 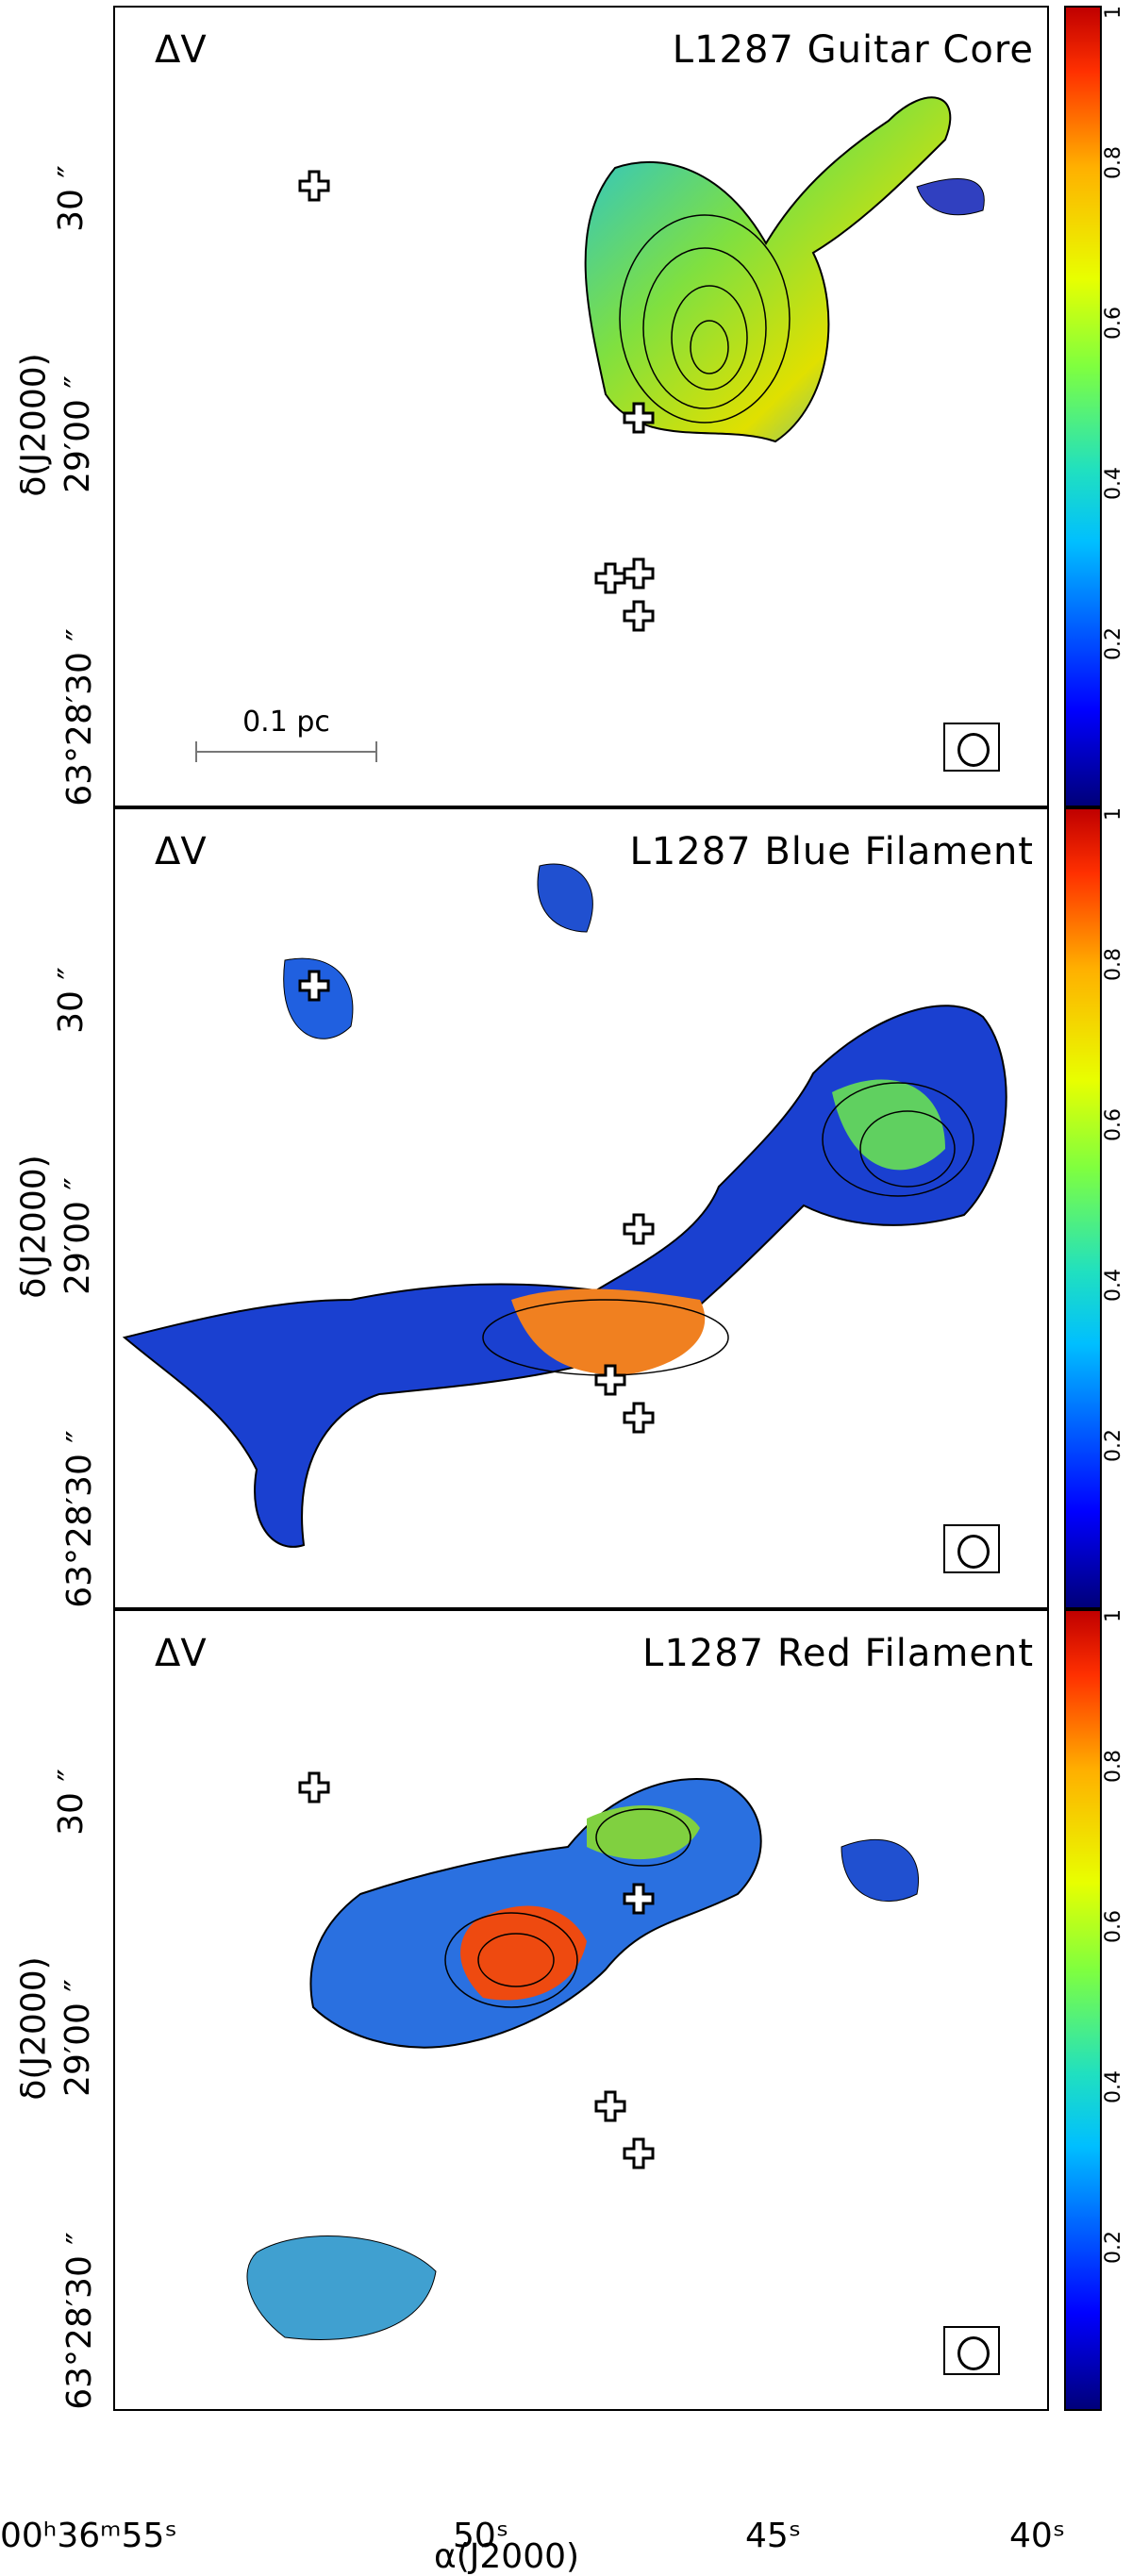 I want to click on panel-title: L1287 Guitar Core, so click(x=853, y=50).